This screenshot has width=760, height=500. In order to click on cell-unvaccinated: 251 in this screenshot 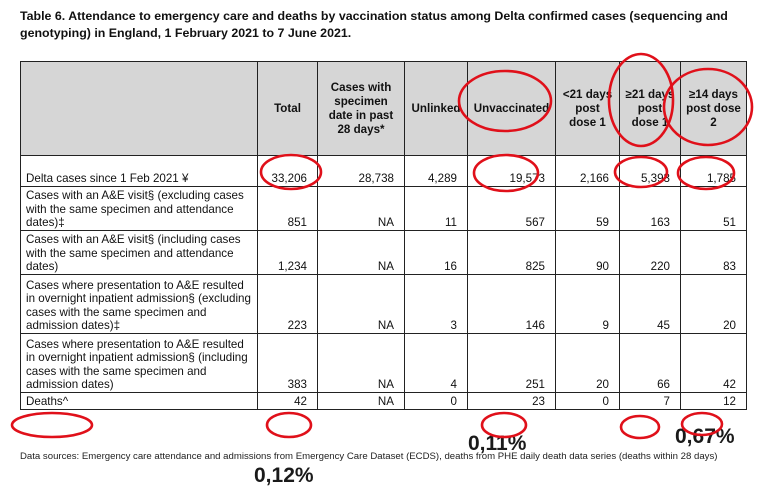, I will do `click(511, 363)`.